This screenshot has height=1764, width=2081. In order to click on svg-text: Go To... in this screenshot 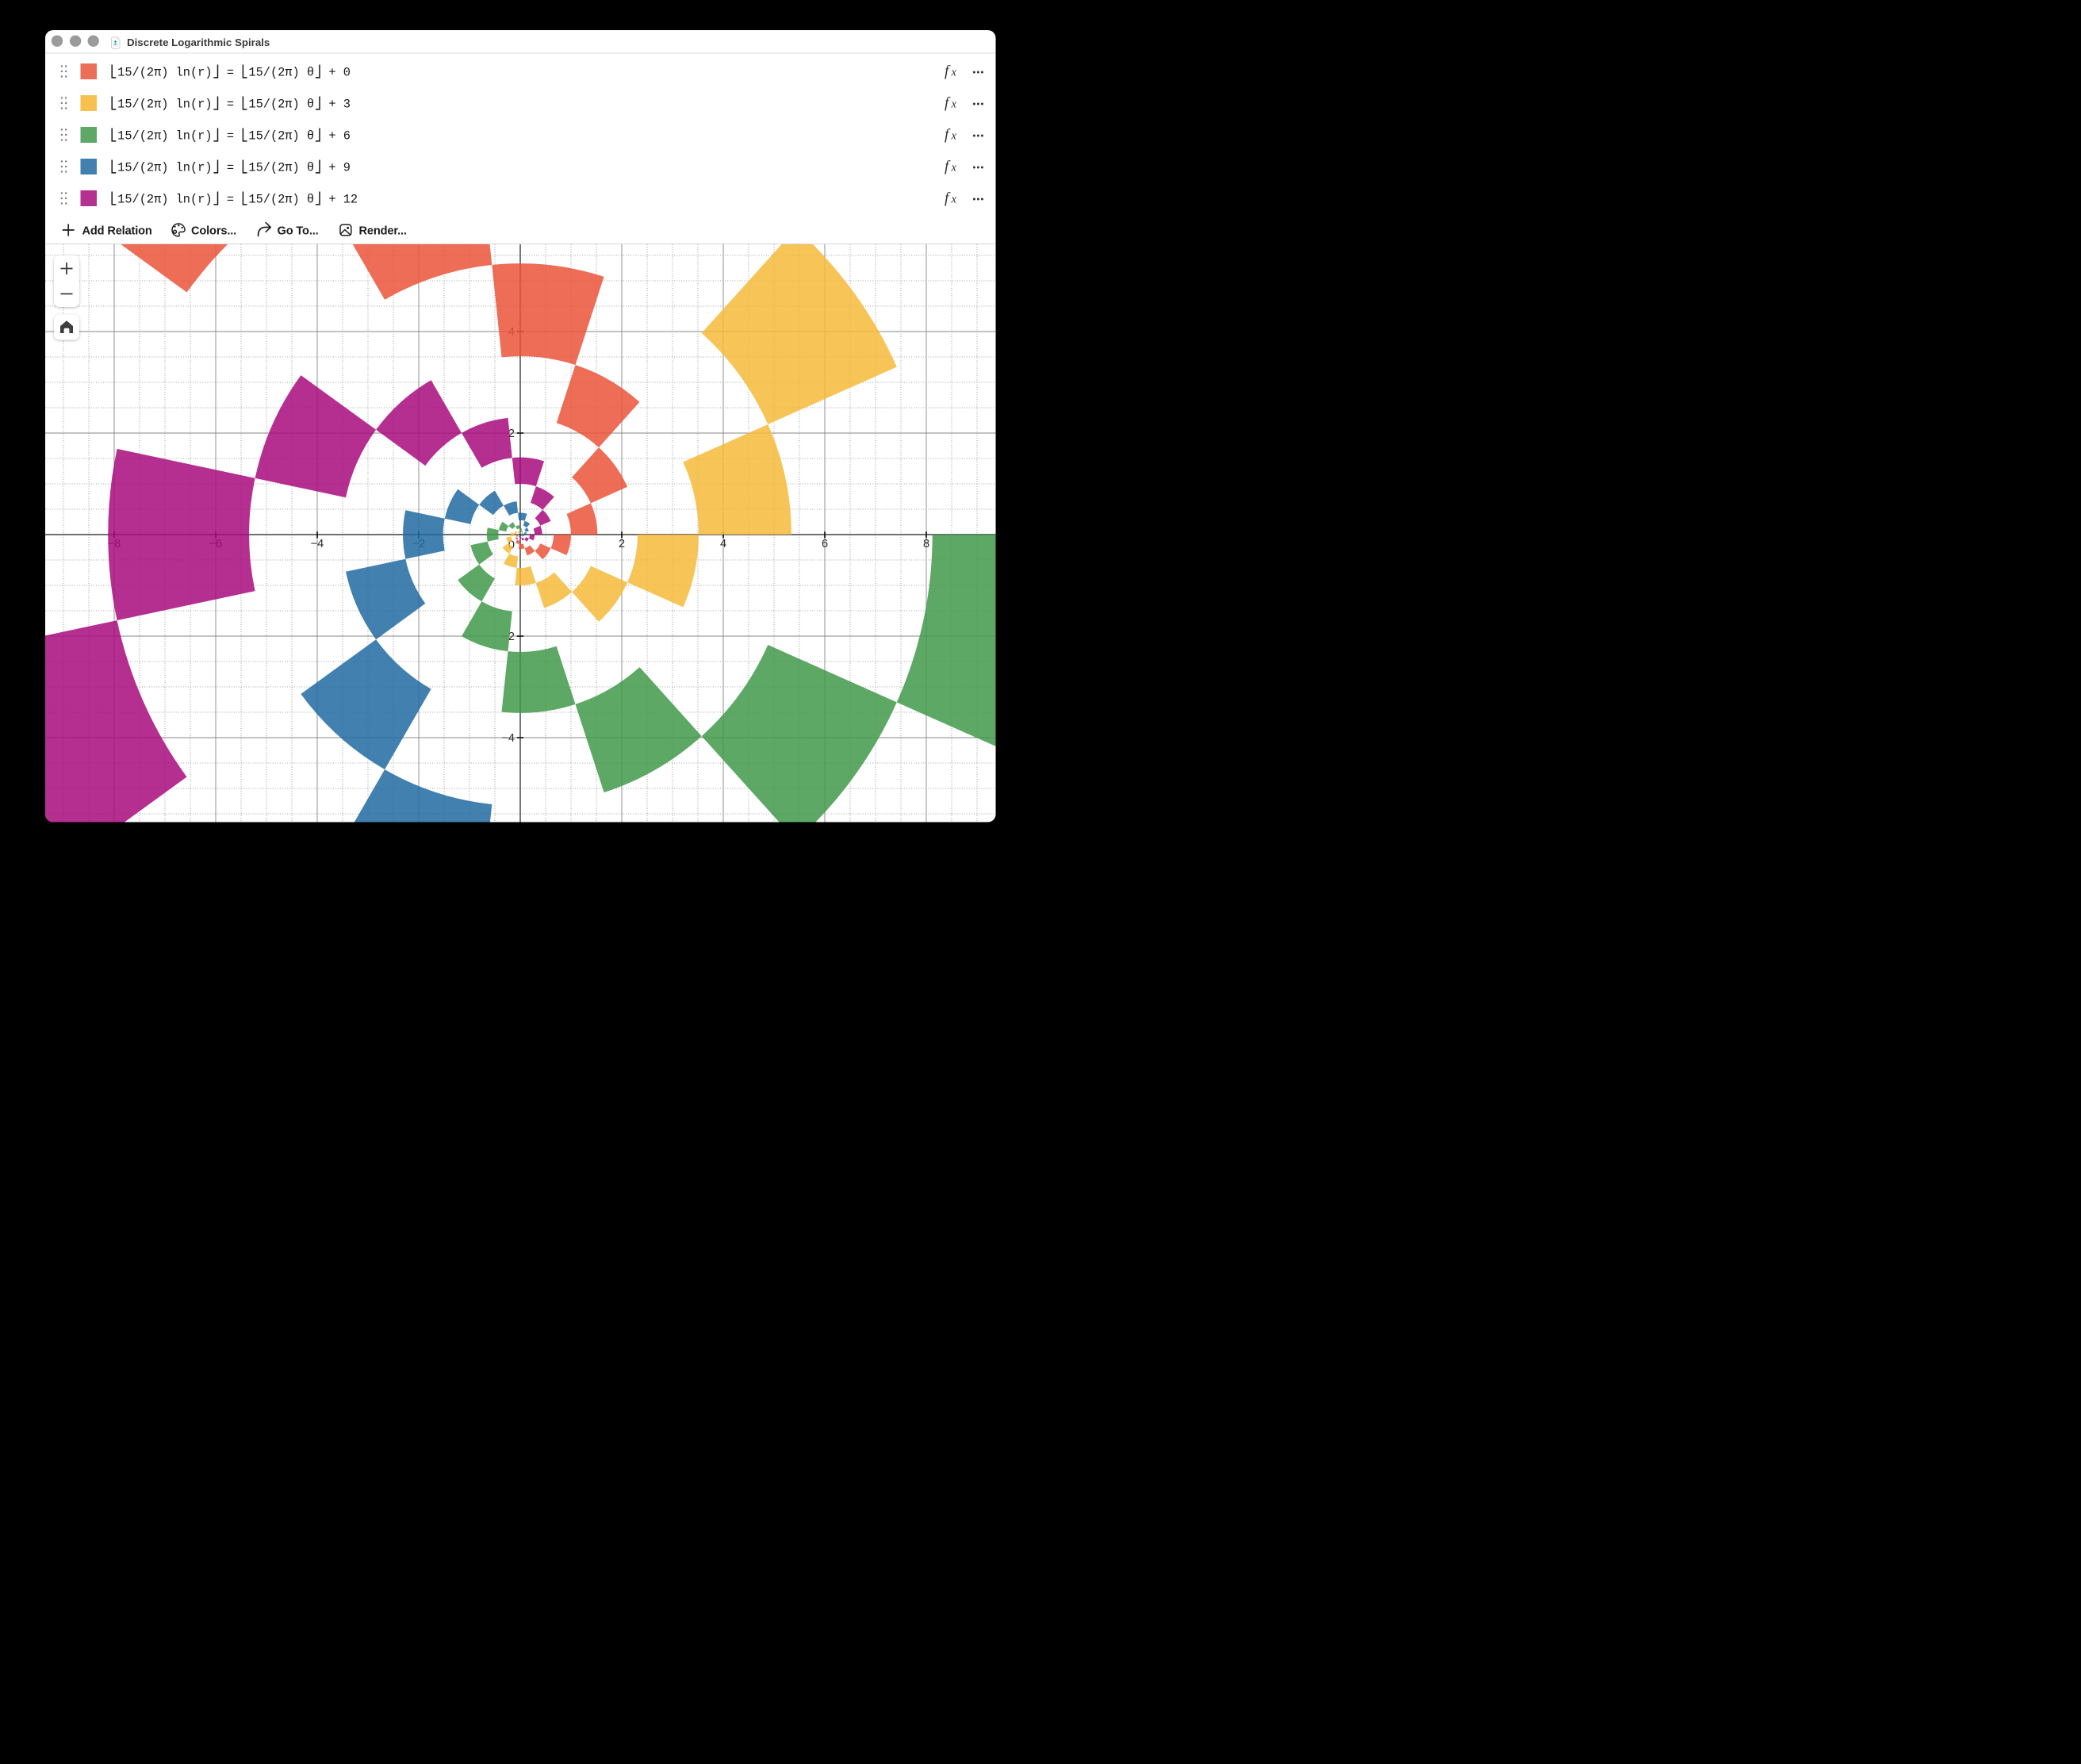, I will do `click(298, 230)`.